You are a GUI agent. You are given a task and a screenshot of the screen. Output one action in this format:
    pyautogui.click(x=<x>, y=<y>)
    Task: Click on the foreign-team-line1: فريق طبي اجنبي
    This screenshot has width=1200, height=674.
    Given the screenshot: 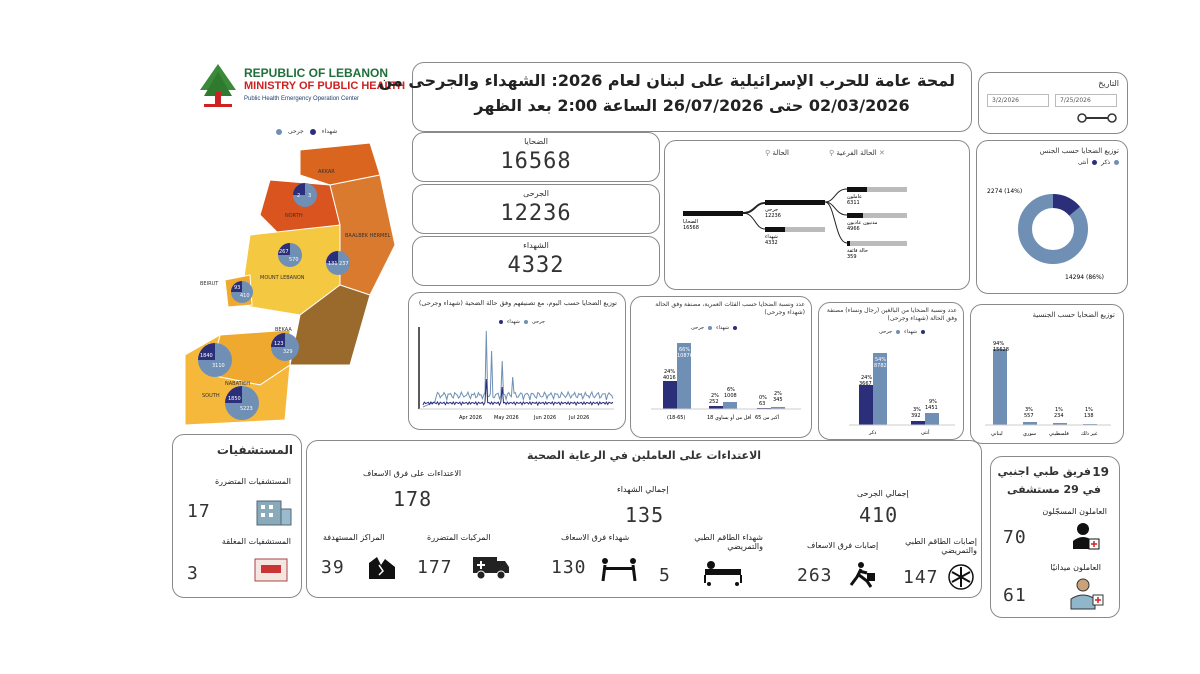 What is the action you would take?
    pyautogui.click(x=1044, y=471)
    